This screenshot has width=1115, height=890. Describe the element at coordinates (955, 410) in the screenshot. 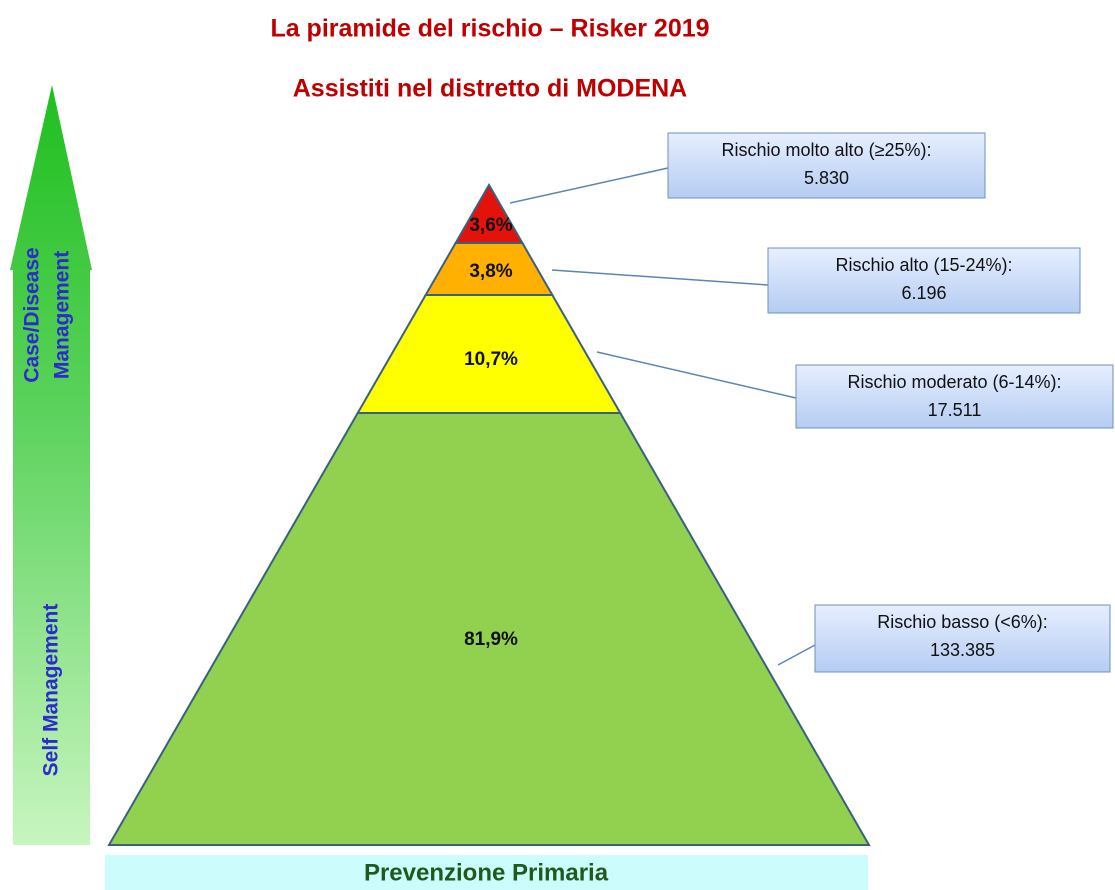

I see `callout-count: 17.511` at that location.